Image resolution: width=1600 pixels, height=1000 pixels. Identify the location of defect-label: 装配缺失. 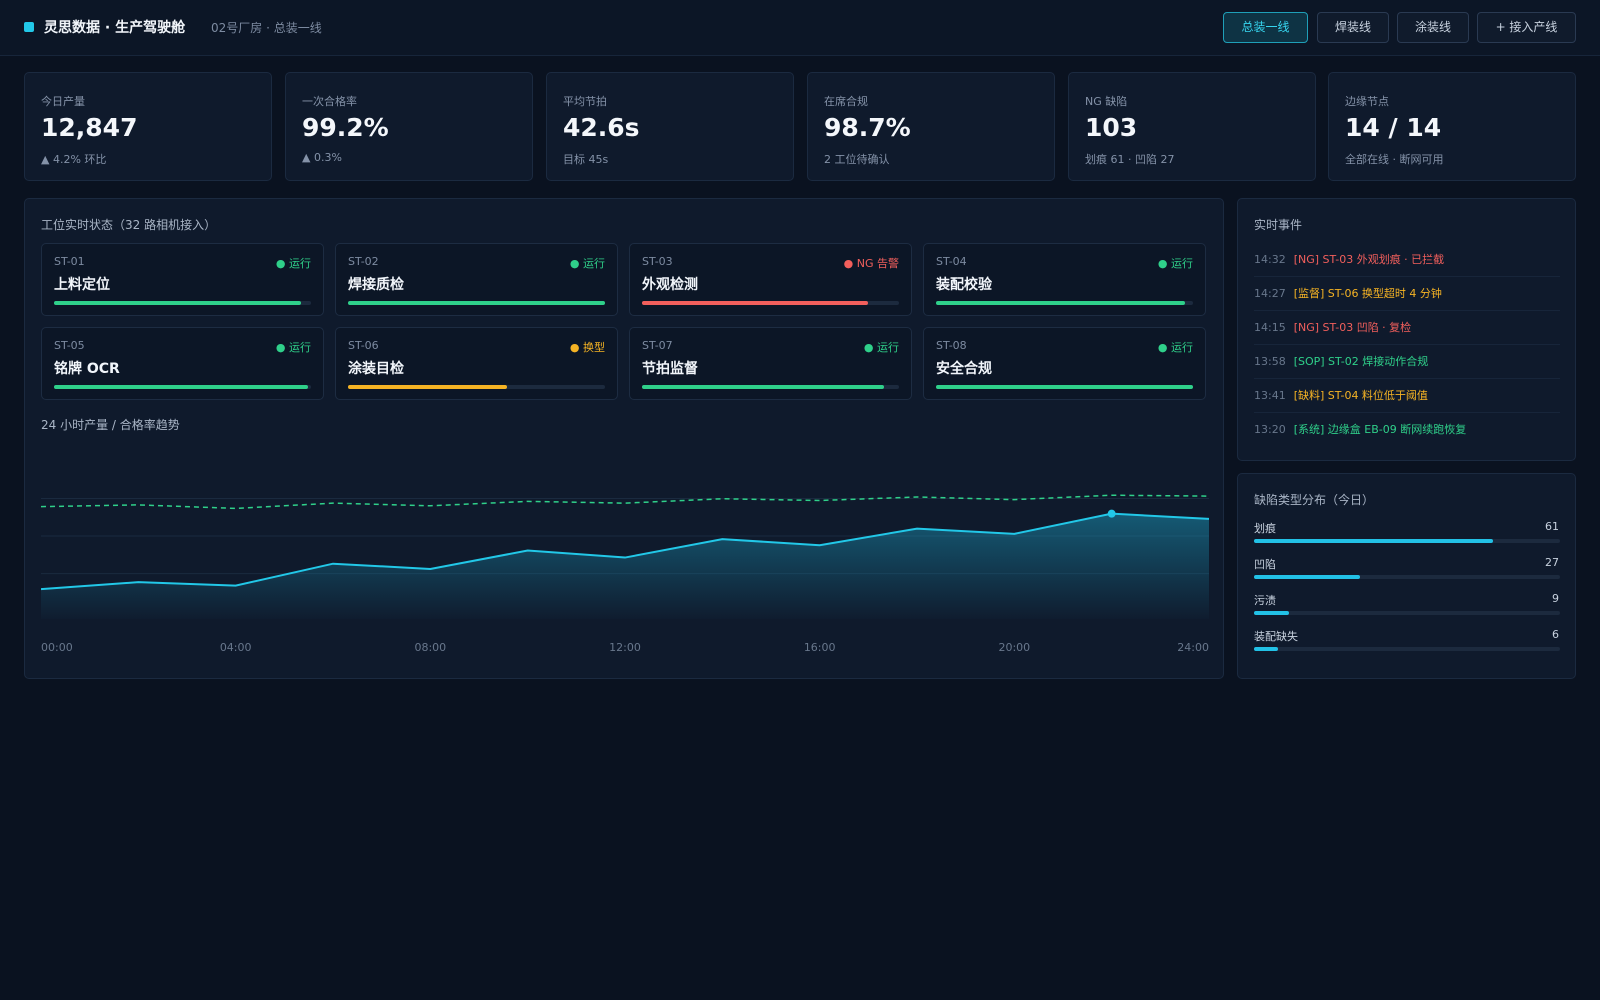
(1276, 636).